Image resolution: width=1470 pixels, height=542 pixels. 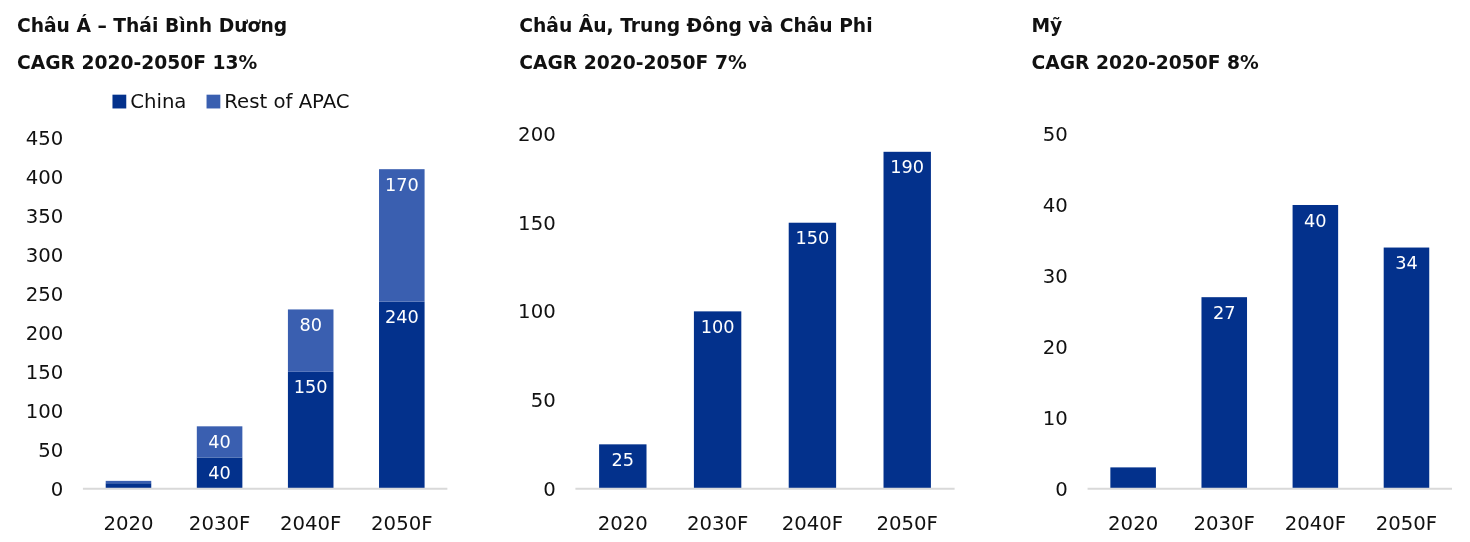 What do you see at coordinates (137, 63) in the screenshot?
I see `chart-subtitle: CAGR 2020-2050F 13%` at bounding box center [137, 63].